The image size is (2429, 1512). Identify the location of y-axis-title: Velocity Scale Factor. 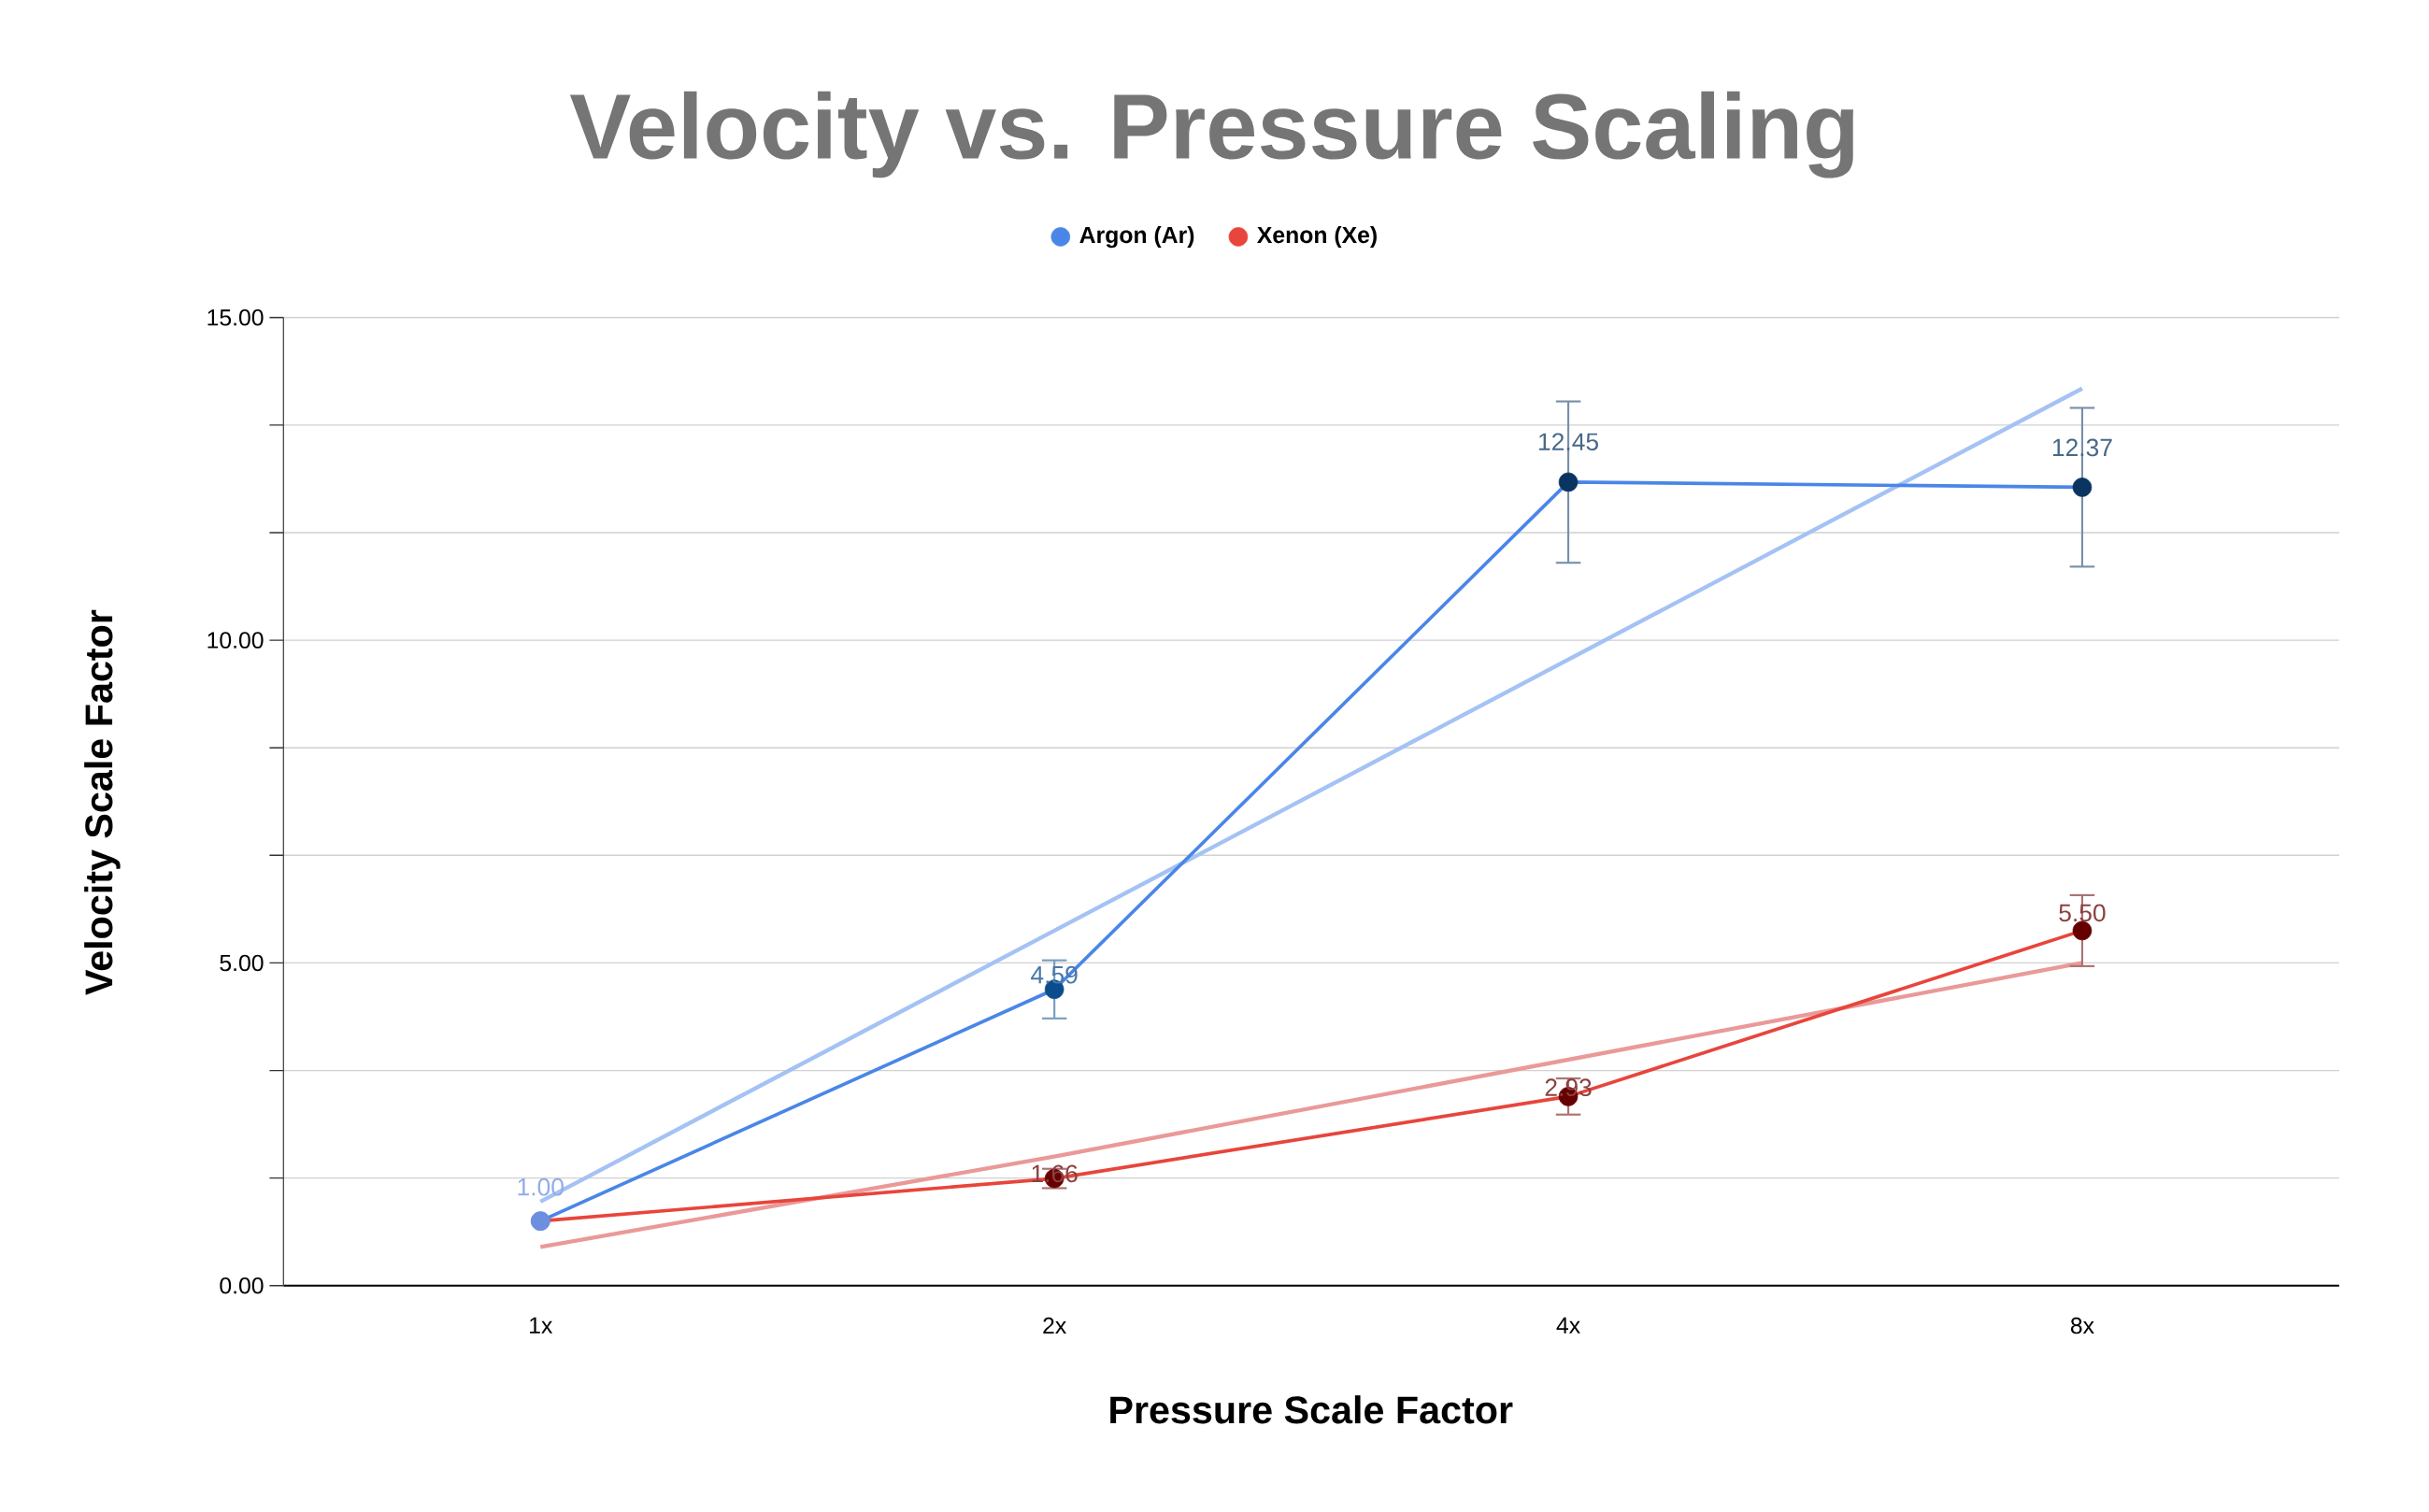
(102, 802).